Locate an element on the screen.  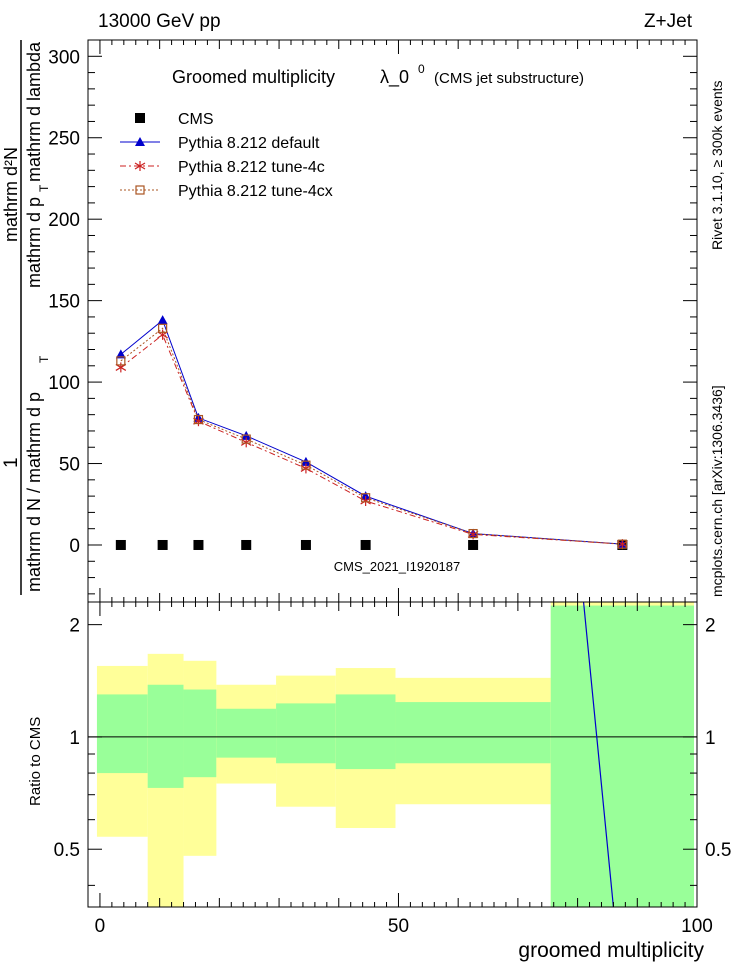
title-text: Groomed multiplicity is located at coordinates (253, 77).